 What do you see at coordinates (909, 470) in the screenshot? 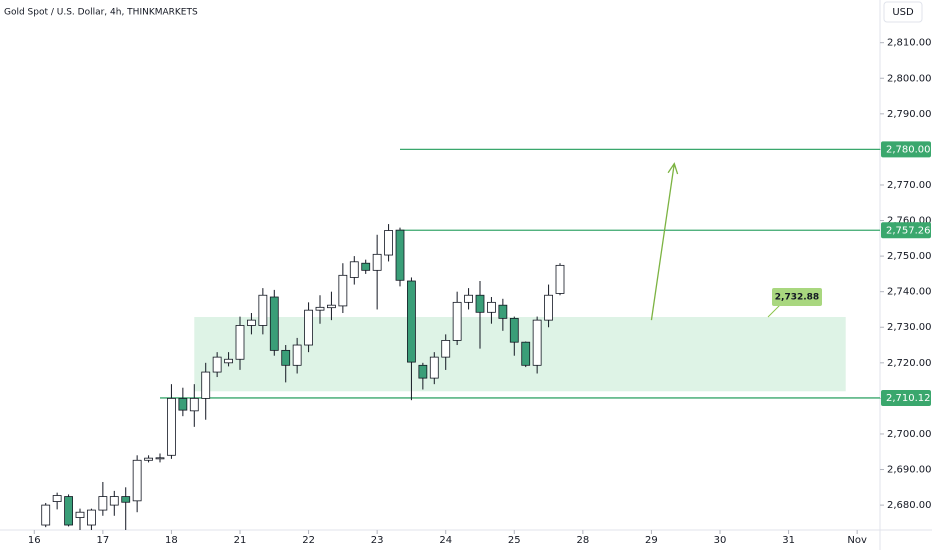
I see `y-tick-label: 2,690.00` at bounding box center [909, 470].